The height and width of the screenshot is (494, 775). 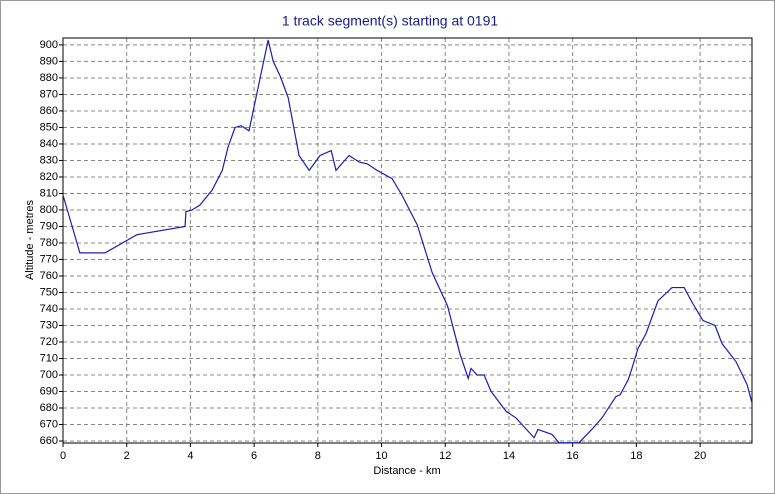 I want to click on y-tick-label: 840, so click(x=49, y=144).